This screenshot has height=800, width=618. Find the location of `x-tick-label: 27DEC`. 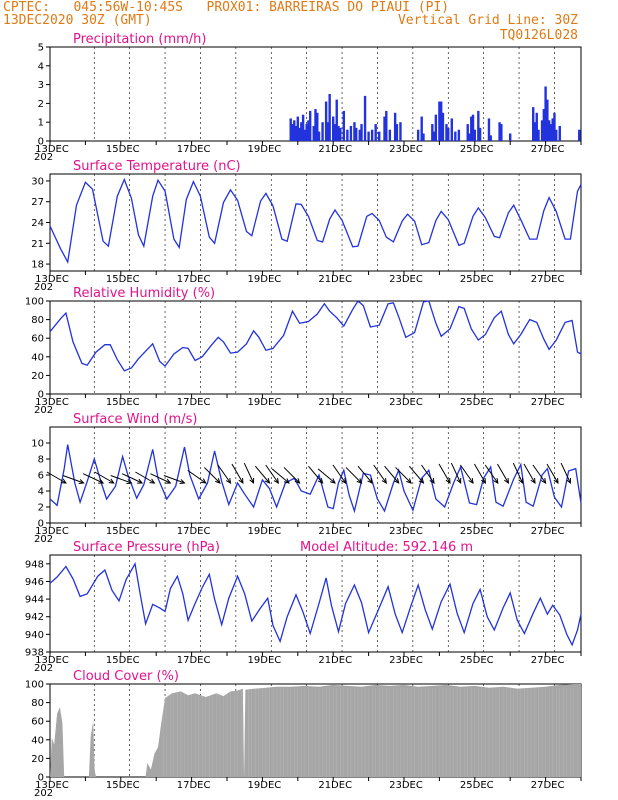

x-tick-label: 27DEC is located at coordinates (548, 279).